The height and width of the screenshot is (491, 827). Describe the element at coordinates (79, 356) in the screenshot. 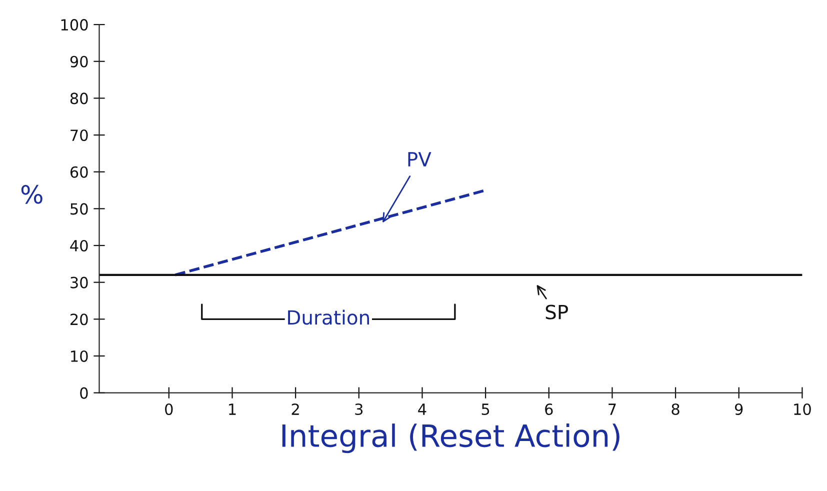

I see `y-tick-label: 10` at that location.